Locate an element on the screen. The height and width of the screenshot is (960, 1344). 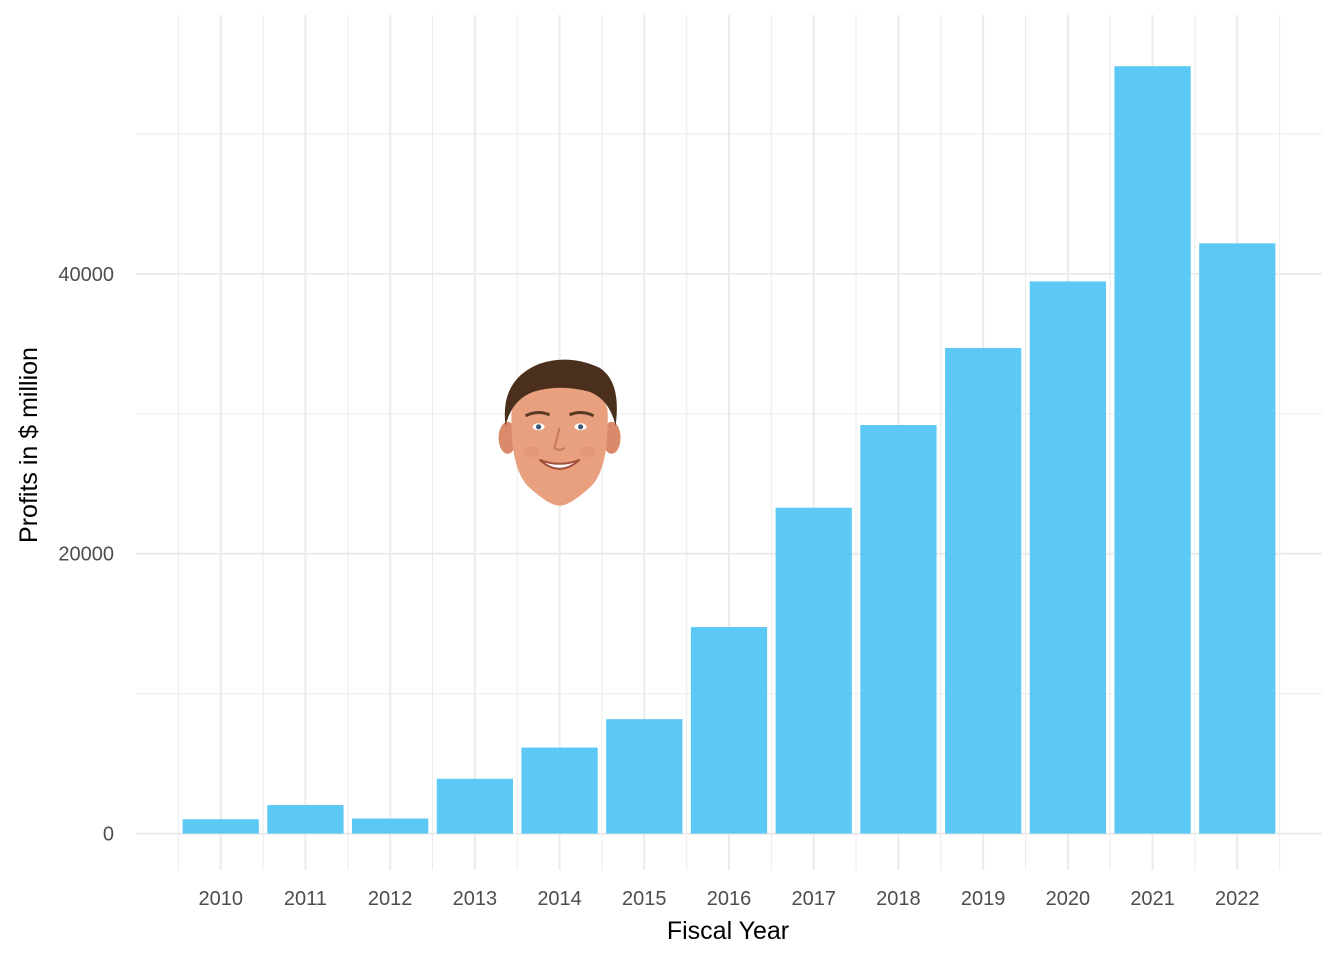
annotation-layer is located at coordinates (559, 432).